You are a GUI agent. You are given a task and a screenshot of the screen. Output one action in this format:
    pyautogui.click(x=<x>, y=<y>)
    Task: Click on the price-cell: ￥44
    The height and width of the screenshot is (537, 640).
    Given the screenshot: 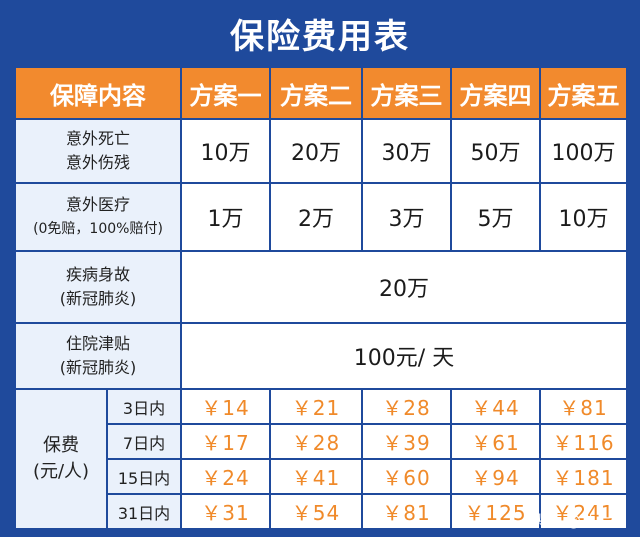 What is the action you would take?
    pyautogui.click(x=495, y=406)
    